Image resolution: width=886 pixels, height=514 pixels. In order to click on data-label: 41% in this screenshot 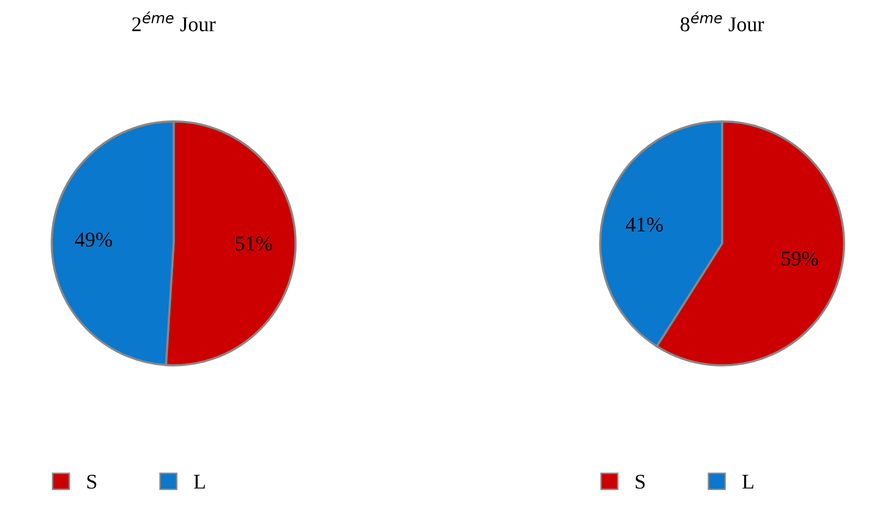, I will do `click(644, 225)`.